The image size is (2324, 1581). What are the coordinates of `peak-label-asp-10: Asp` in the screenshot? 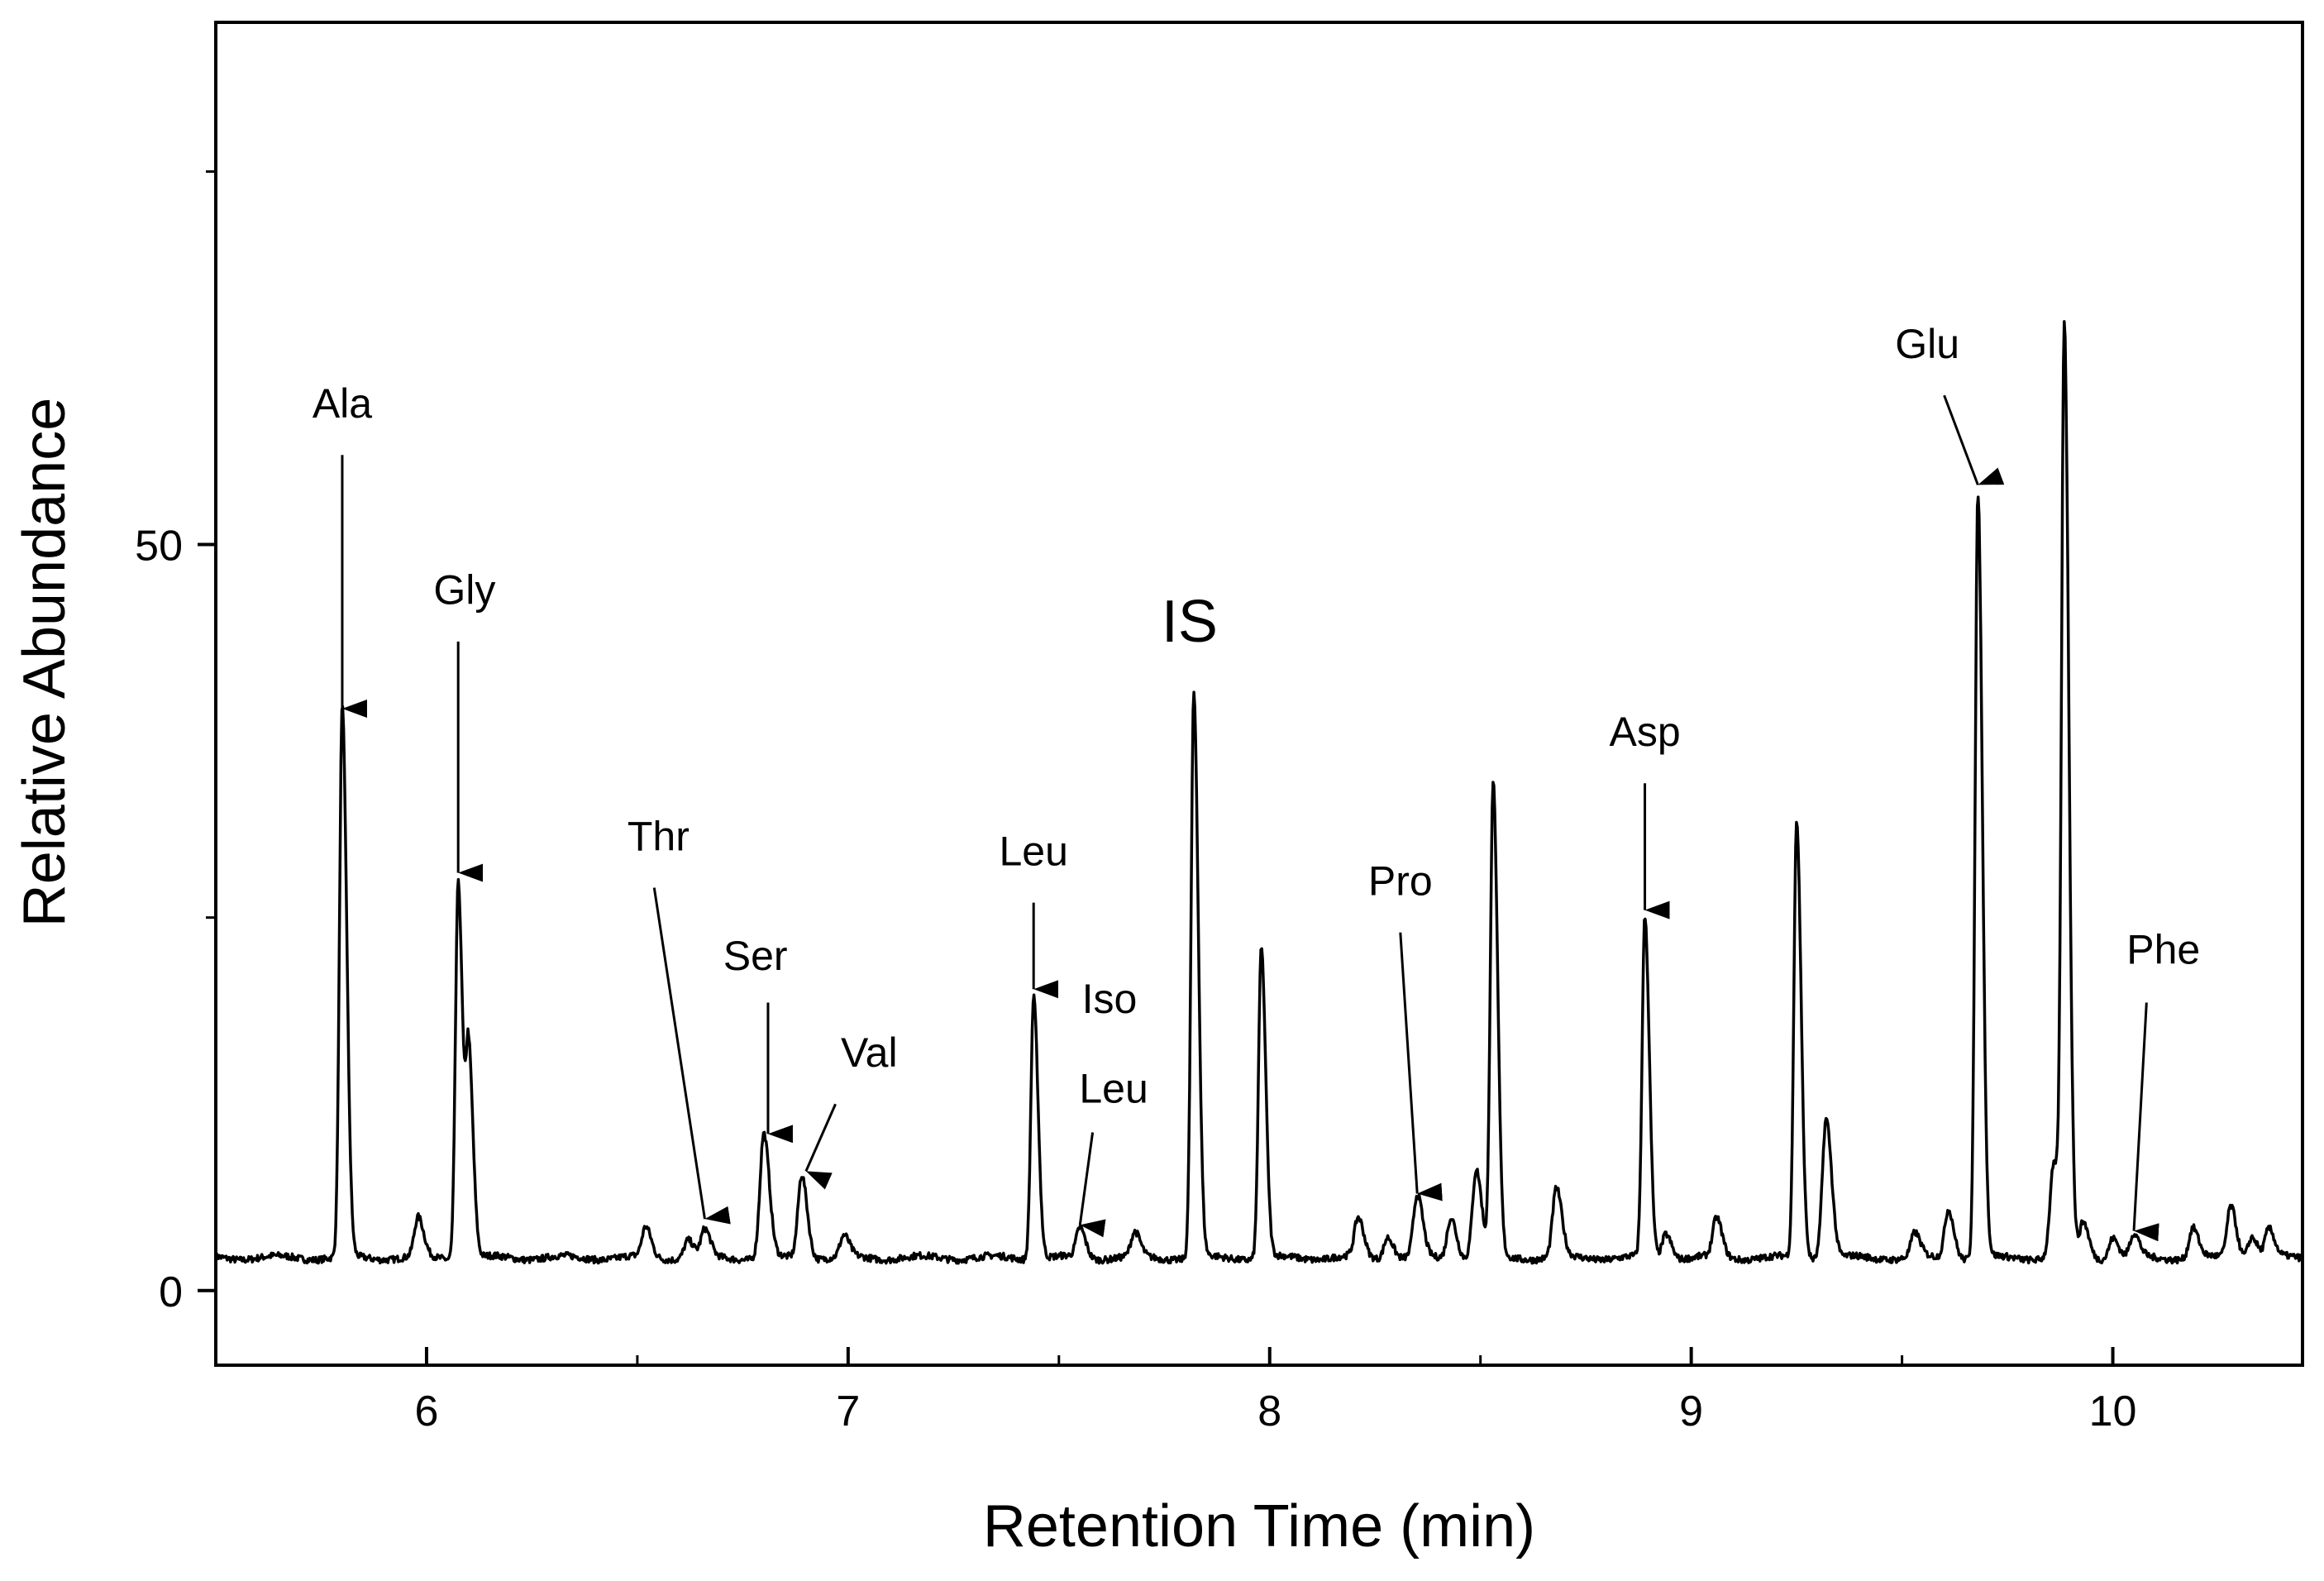 It's located at (1644, 732).